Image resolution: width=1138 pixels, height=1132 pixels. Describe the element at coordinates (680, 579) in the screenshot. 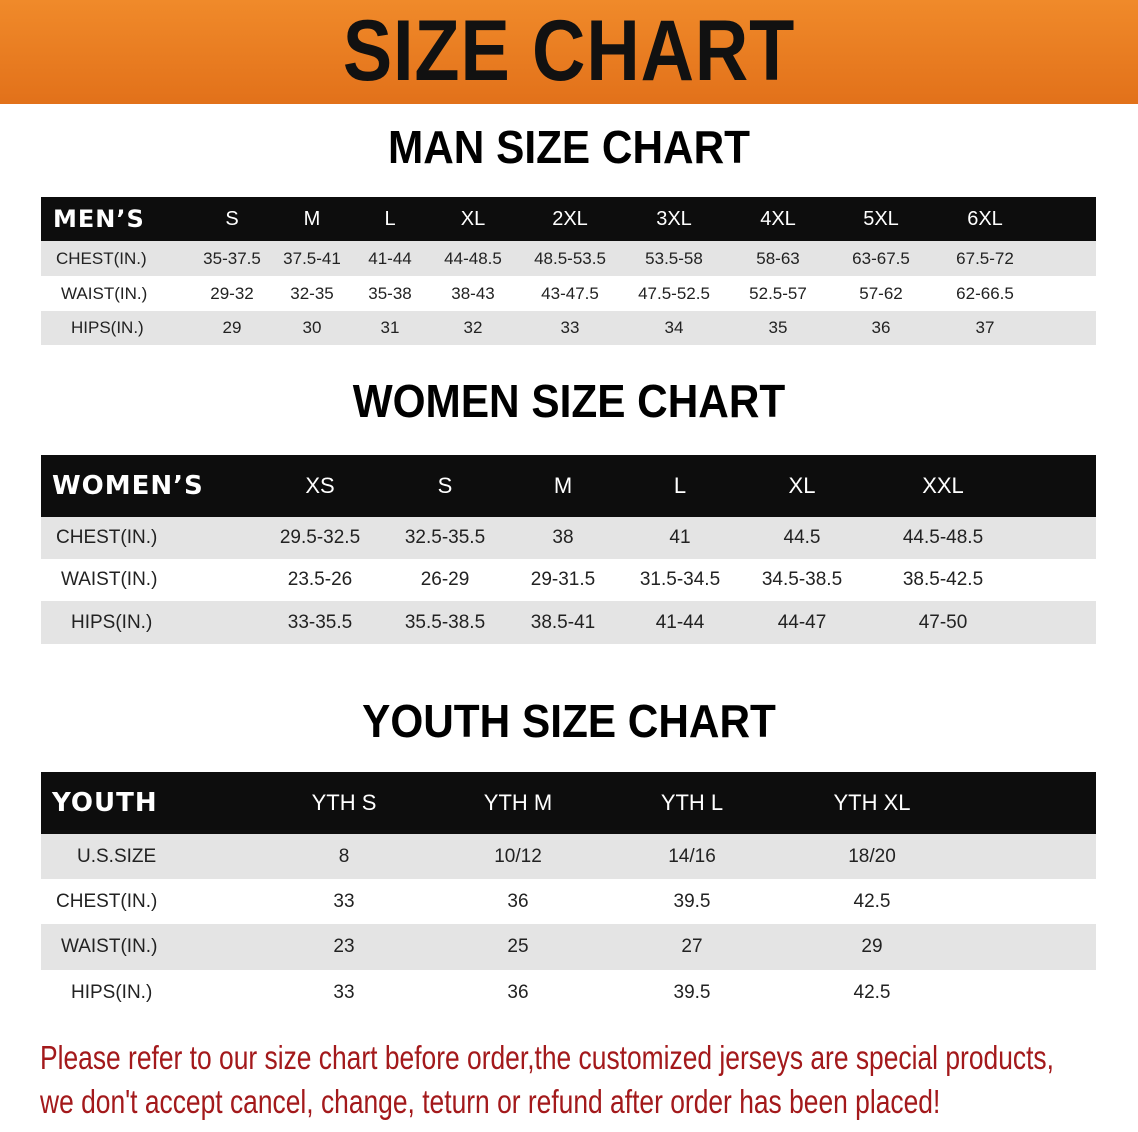

I see `measurement-cell: 31.5-34.5` at that location.